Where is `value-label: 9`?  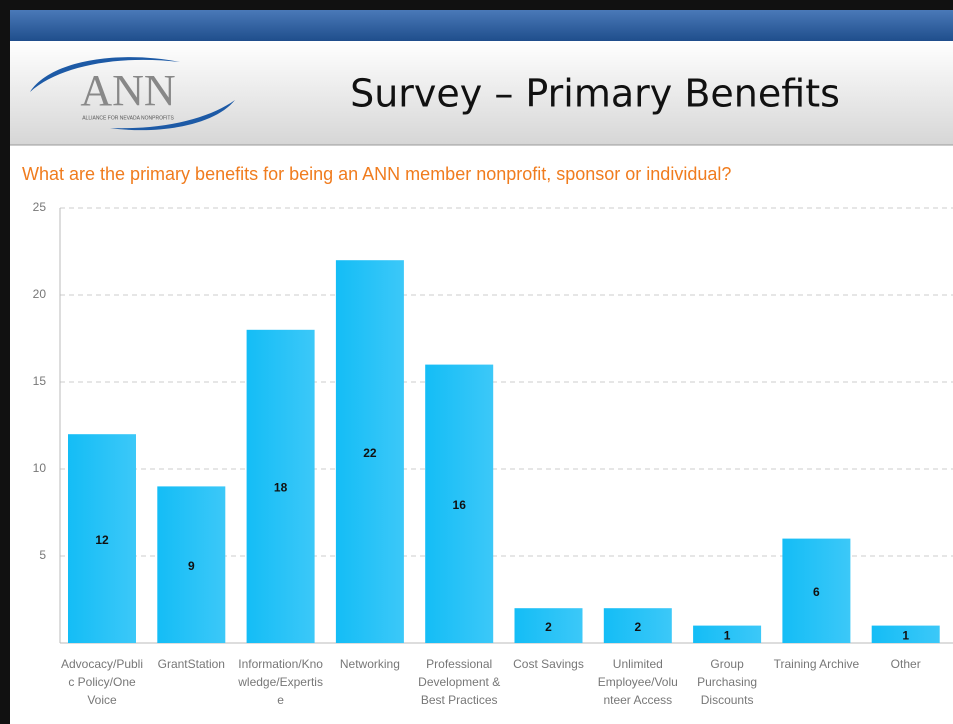 value-label: 9 is located at coordinates (191, 566).